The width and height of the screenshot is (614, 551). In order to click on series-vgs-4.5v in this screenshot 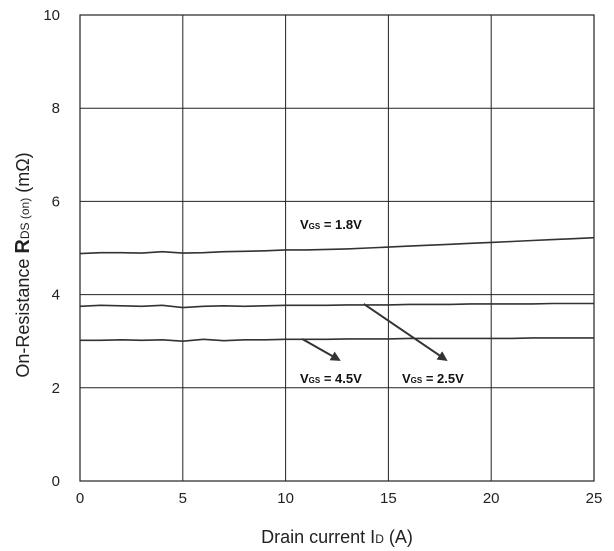, I will do `click(337, 340)`.